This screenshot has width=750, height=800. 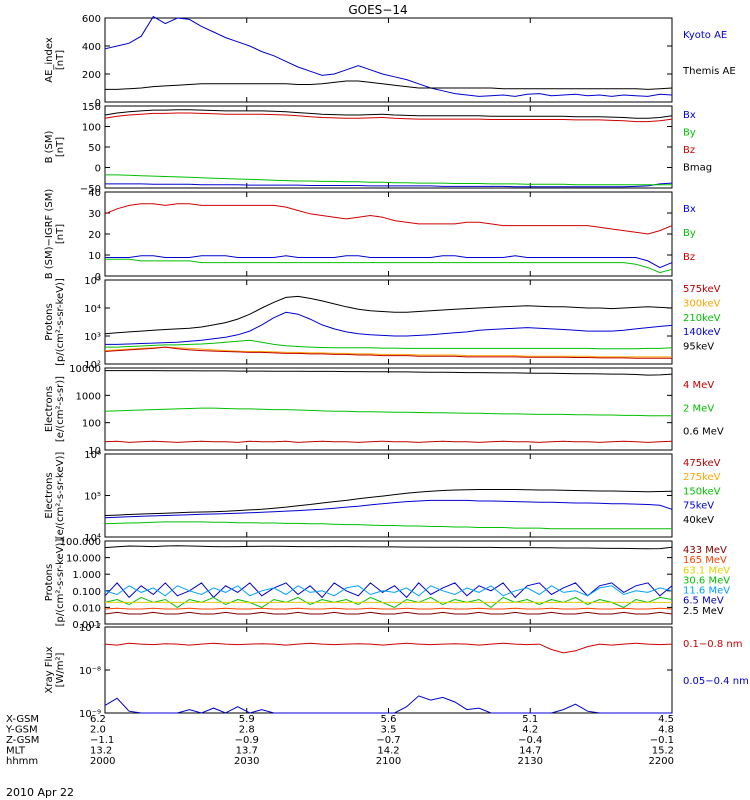 I want to click on y-axis-label: Protons[p/(cm²-s-sr-keV)], so click(x=55, y=583).